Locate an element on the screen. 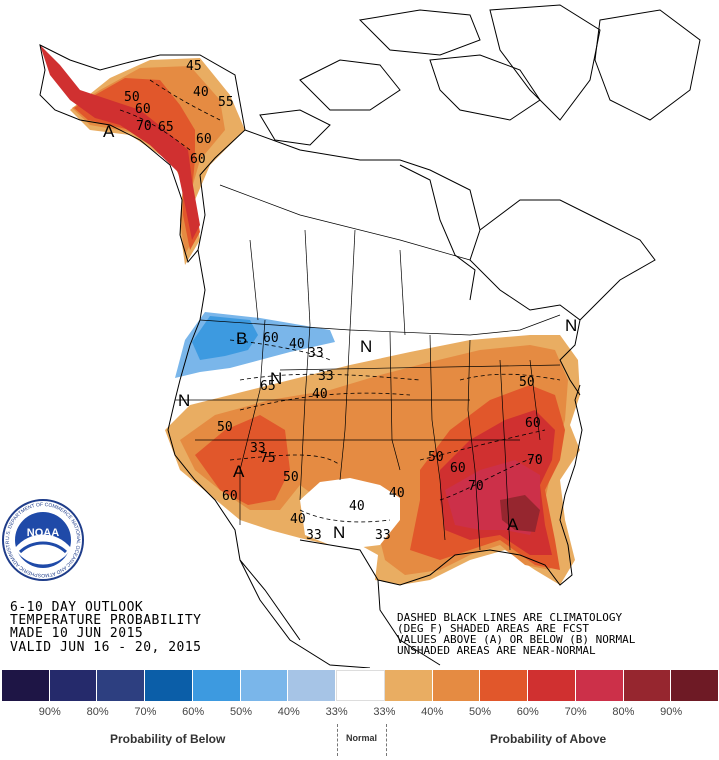  note-line-3: VALUES ABOVE (A) OR BELOW (B) NORMAL is located at coordinates (516, 639).